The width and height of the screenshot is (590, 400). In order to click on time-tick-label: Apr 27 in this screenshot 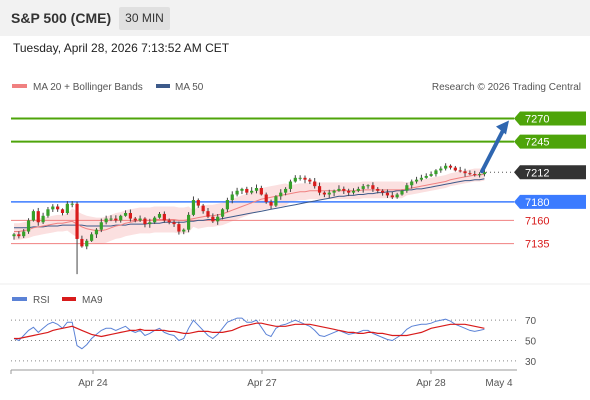, I will do `click(262, 383)`.